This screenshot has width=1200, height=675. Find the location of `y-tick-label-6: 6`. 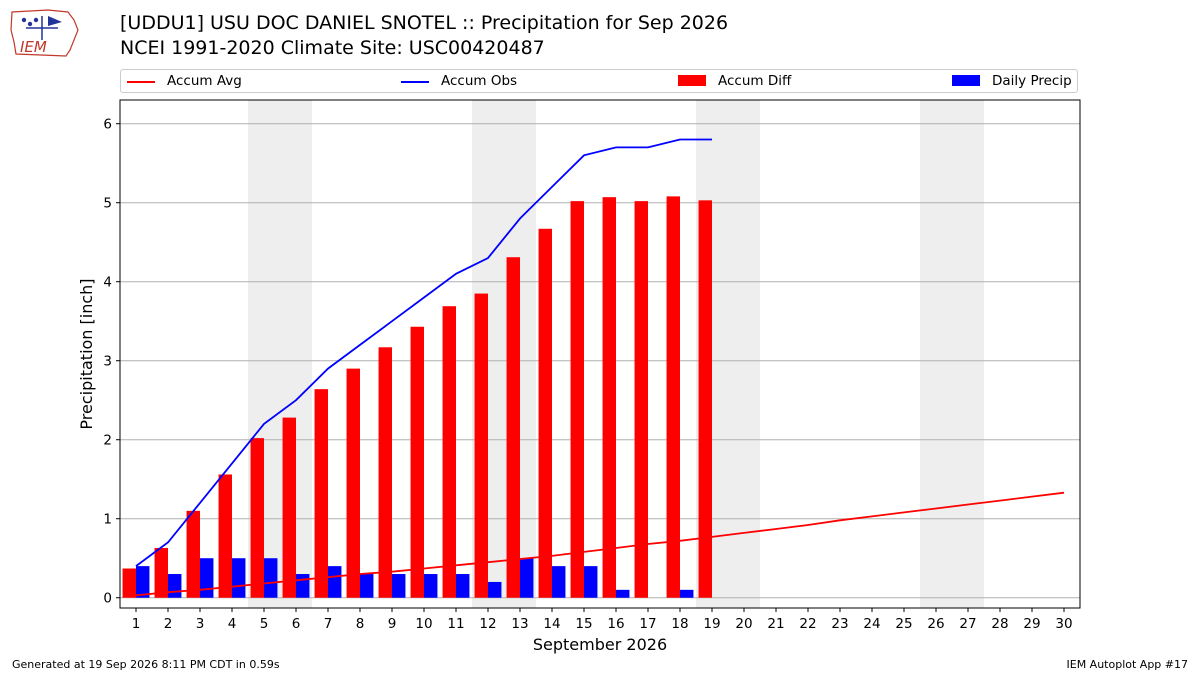

y-tick-label-6: 6 is located at coordinates (107, 125).